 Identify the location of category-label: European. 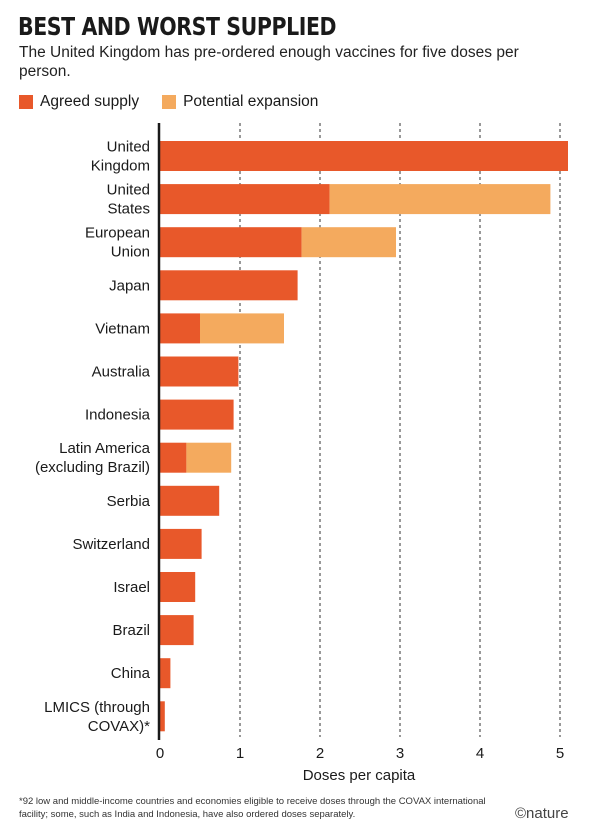
(117, 233).